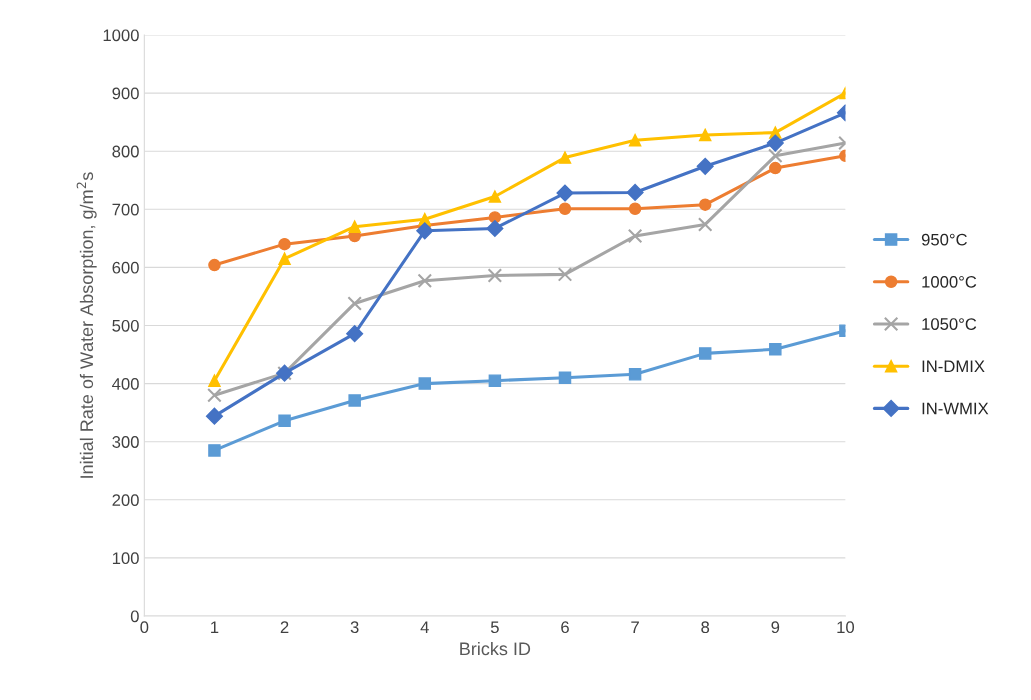 The image size is (1031, 700). Describe the element at coordinates (125, 325) in the screenshot. I see `y-tick-label: 500` at that location.